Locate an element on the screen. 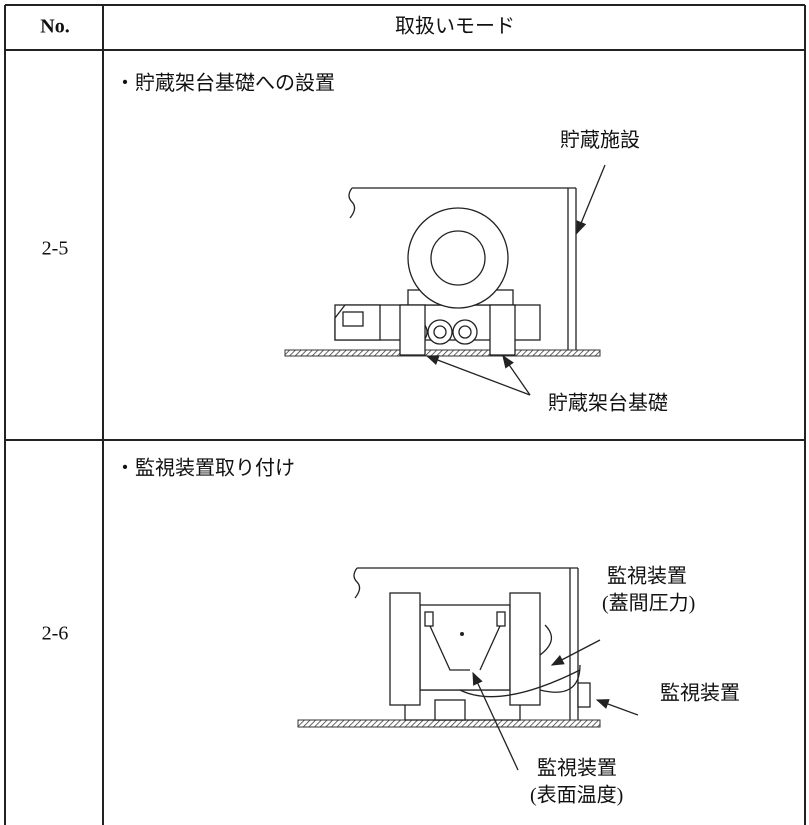 The width and height of the screenshot is (809, 825). label-device: 監視装置 is located at coordinates (700, 693).